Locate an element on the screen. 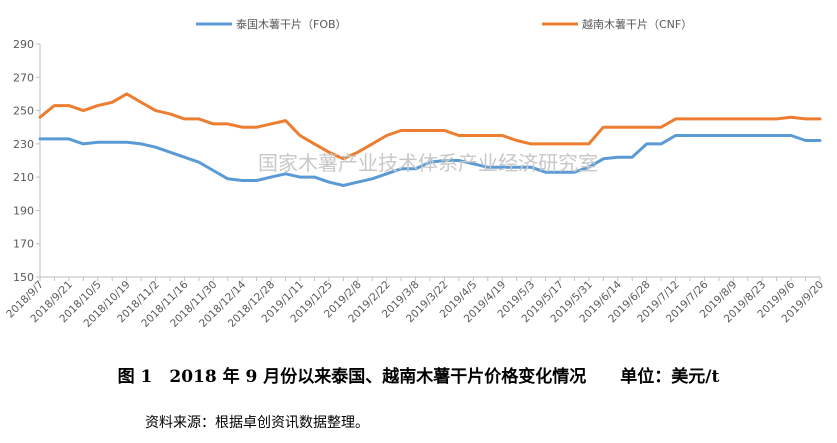 Image resolution: width=837 pixels, height=443 pixels. data-source-note: 资料来源：根据卓创资讯数据整理。 is located at coordinates (257, 423).